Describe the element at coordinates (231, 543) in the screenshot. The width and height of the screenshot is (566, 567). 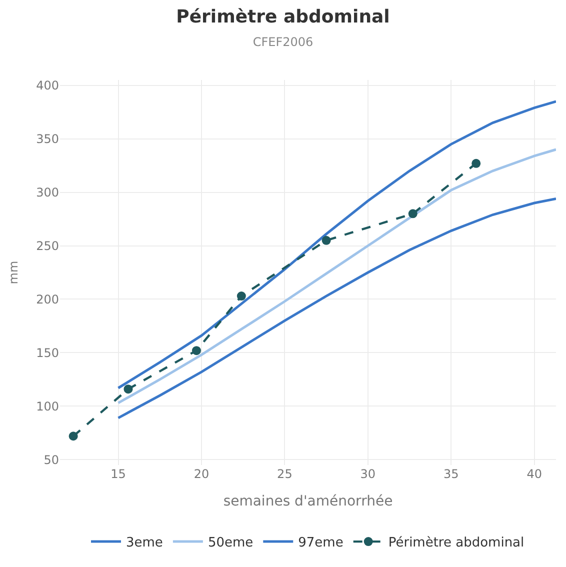
I see `legend-label: 50eme` at that location.